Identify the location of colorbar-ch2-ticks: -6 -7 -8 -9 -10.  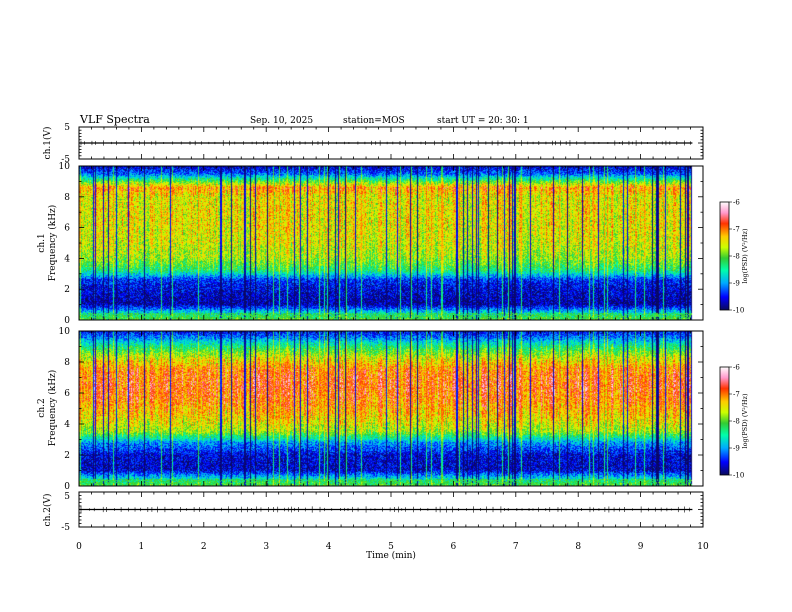
(736, 422).